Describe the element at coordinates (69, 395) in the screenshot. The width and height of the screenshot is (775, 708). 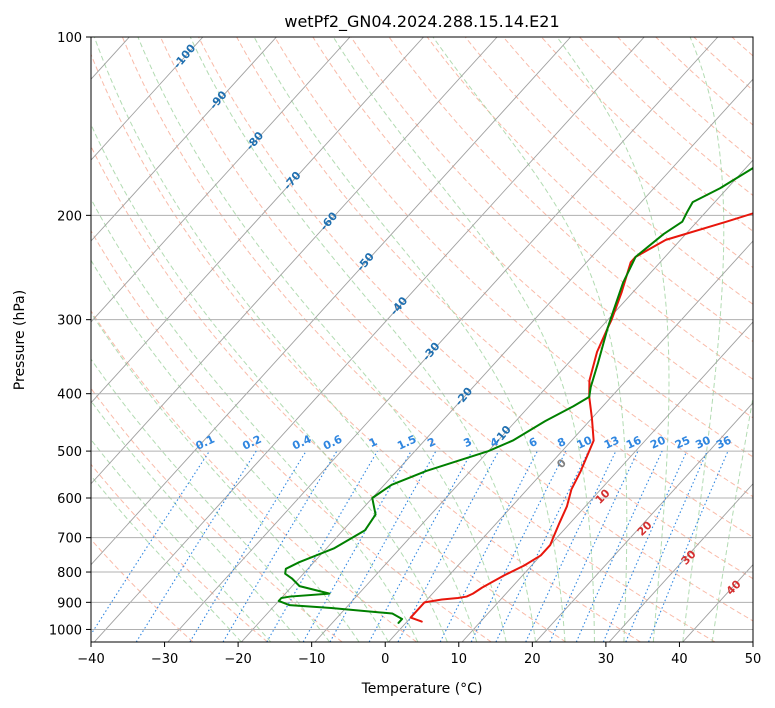
I see `y-tick-label: 400` at that location.